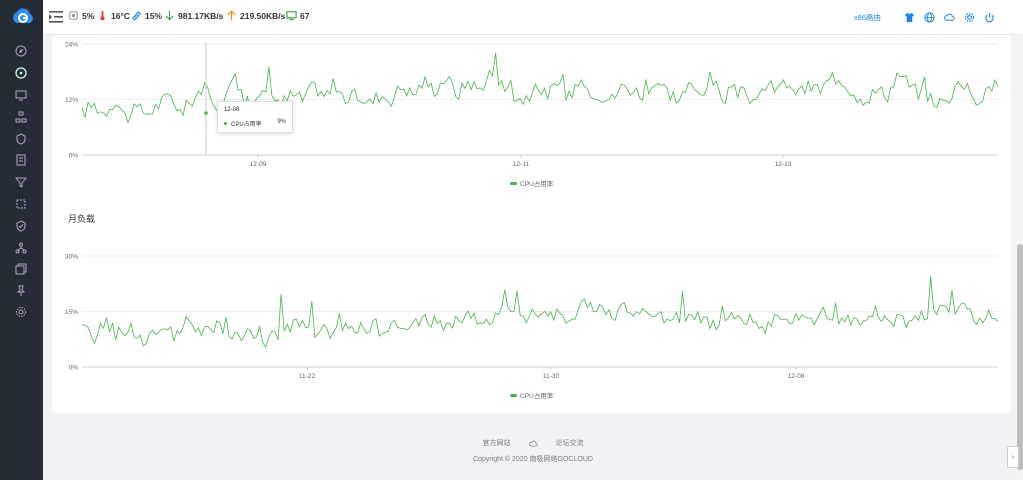  What do you see at coordinates (206, 113) in the screenshot?
I see `hover-point` at bounding box center [206, 113].